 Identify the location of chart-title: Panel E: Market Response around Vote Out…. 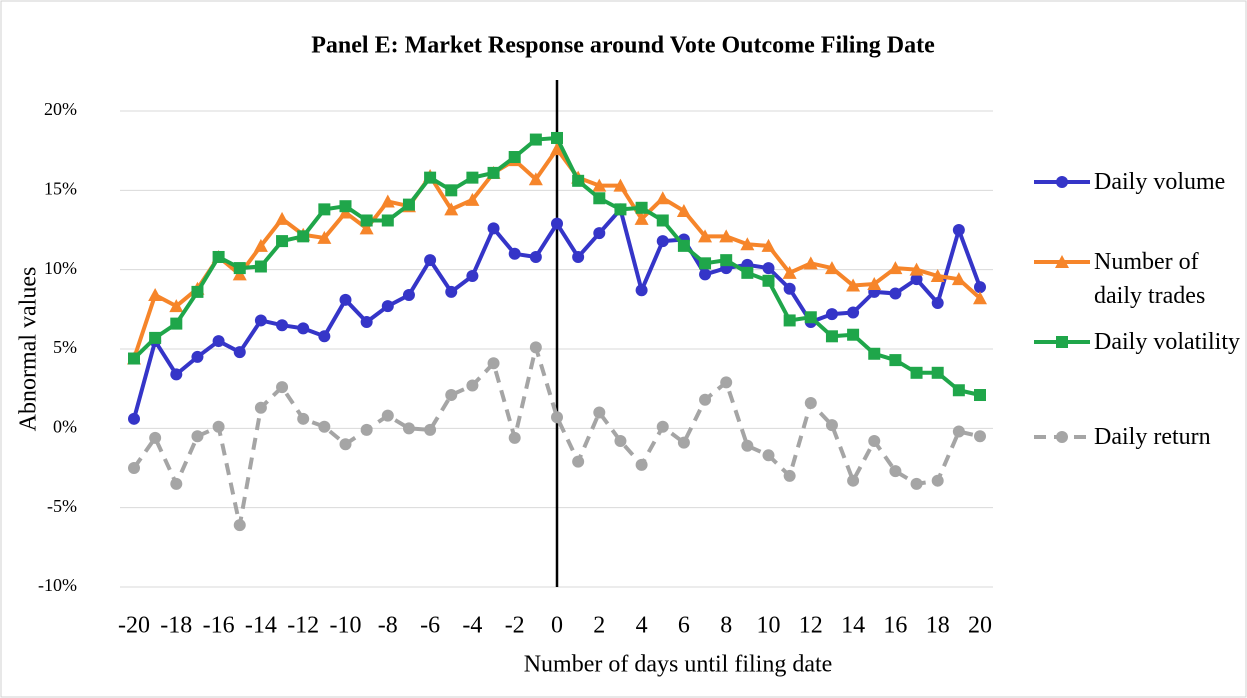
(623, 46).